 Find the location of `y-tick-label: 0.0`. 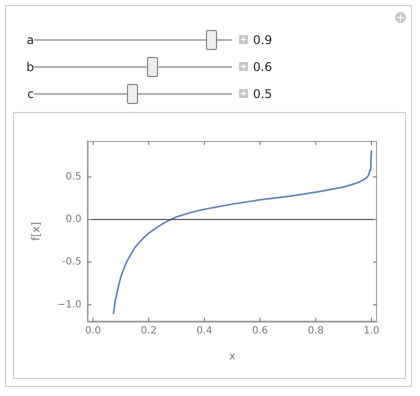

y-tick-label: 0.0 is located at coordinates (74, 220).